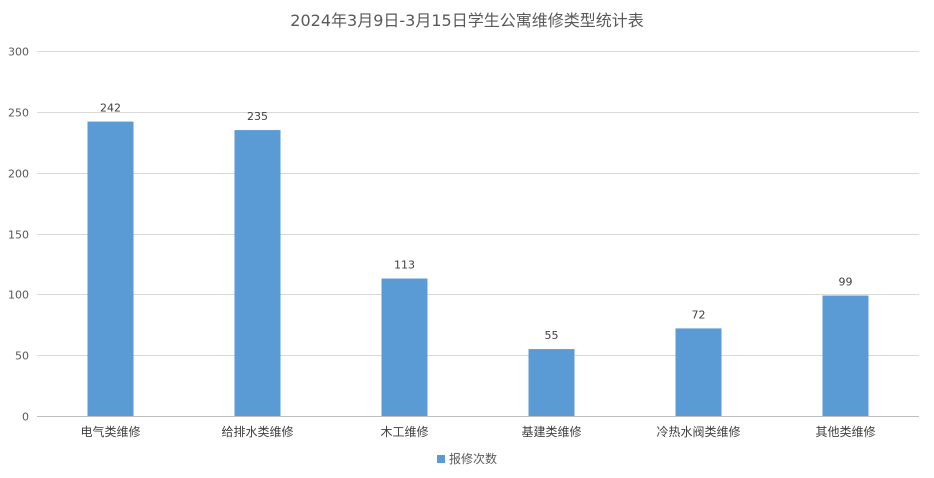  I want to click on y-tick-label: 100, so click(18, 295).